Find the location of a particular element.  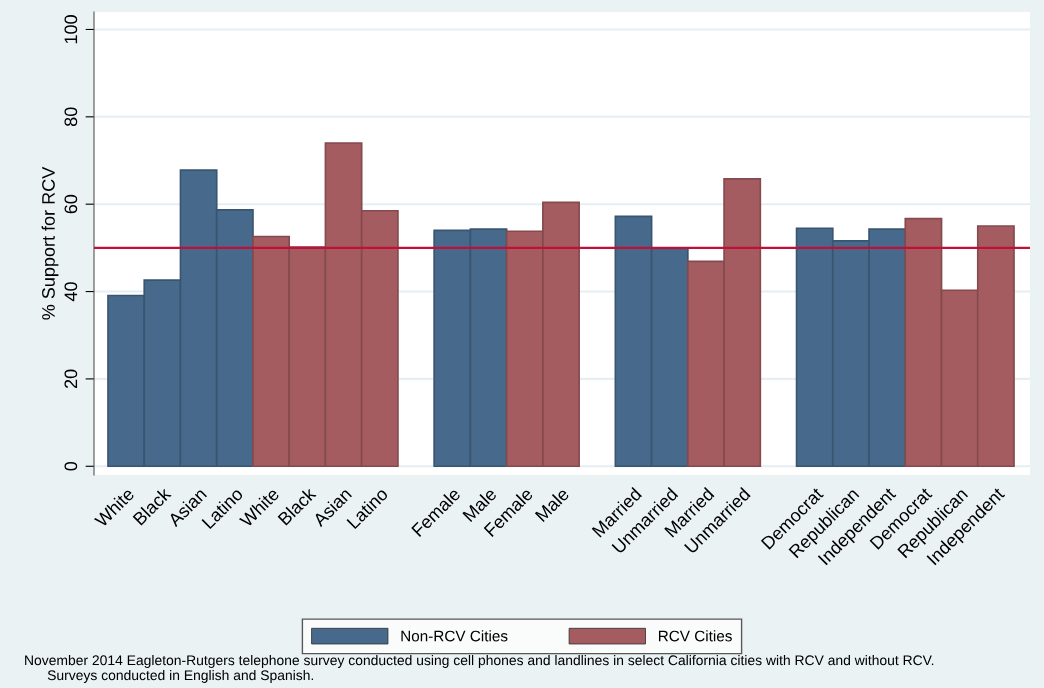

y-tick-label: 80 is located at coordinates (71, 117).